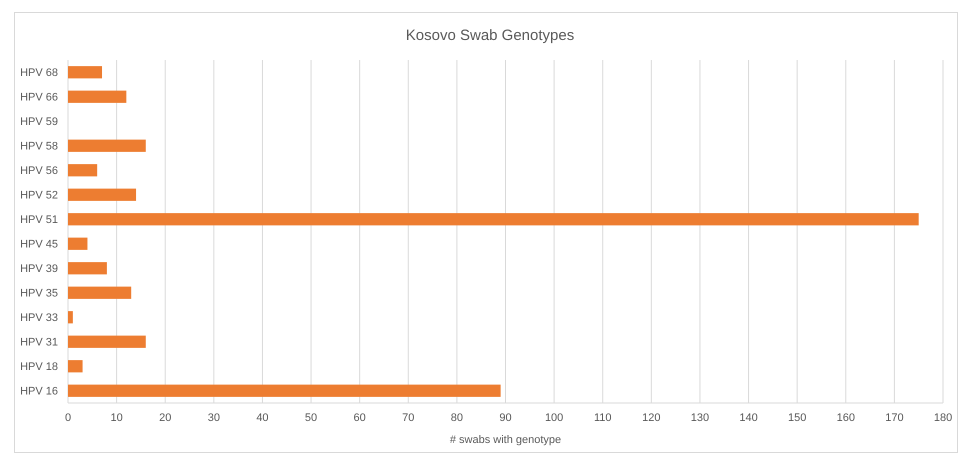  I want to click on x-tick-label: 150, so click(797, 418).